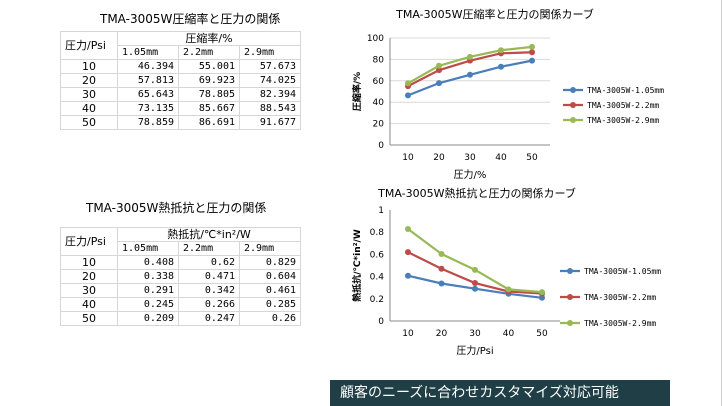  What do you see at coordinates (270, 80) in the screenshot?
I see `value-cell: 74.025` at bounding box center [270, 80].